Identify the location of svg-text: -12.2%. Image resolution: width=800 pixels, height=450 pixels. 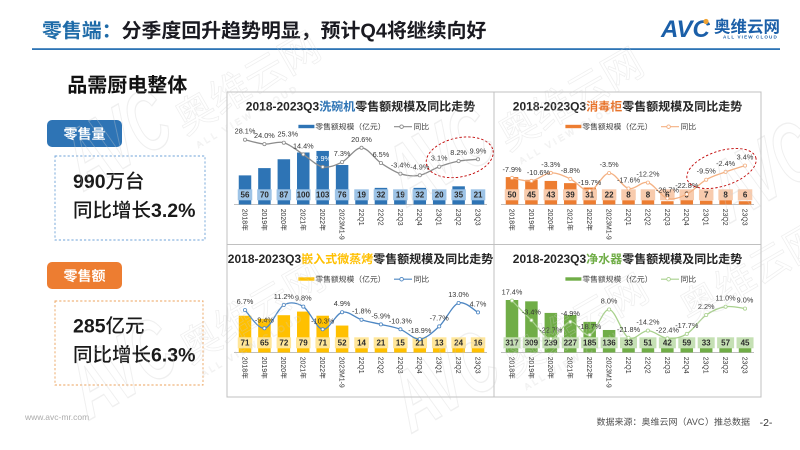
(648, 174).